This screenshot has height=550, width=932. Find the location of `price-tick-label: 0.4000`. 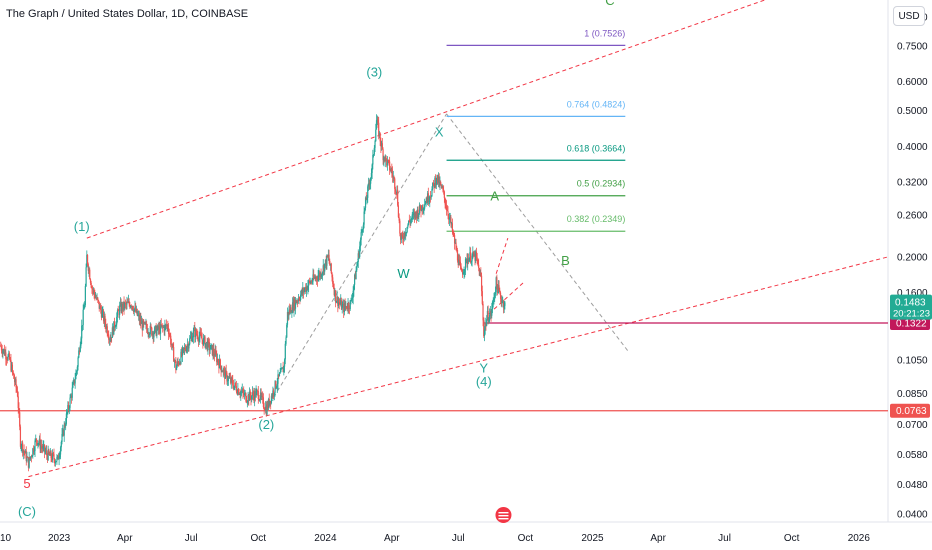

price-tick-label: 0.4000 is located at coordinates (912, 147).